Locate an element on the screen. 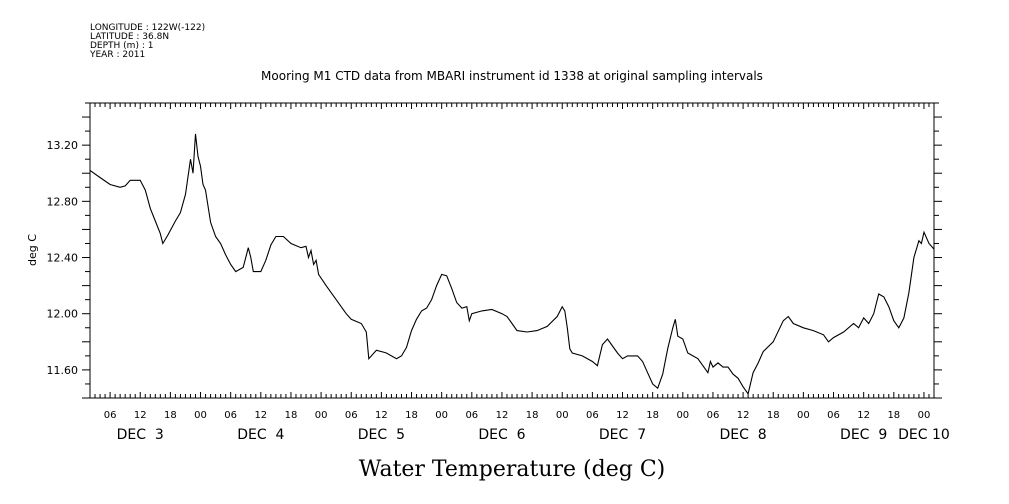 The width and height of the screenshot is (1009, 504). x-day-label: DEC 6 is located at coordinates (501, 435).